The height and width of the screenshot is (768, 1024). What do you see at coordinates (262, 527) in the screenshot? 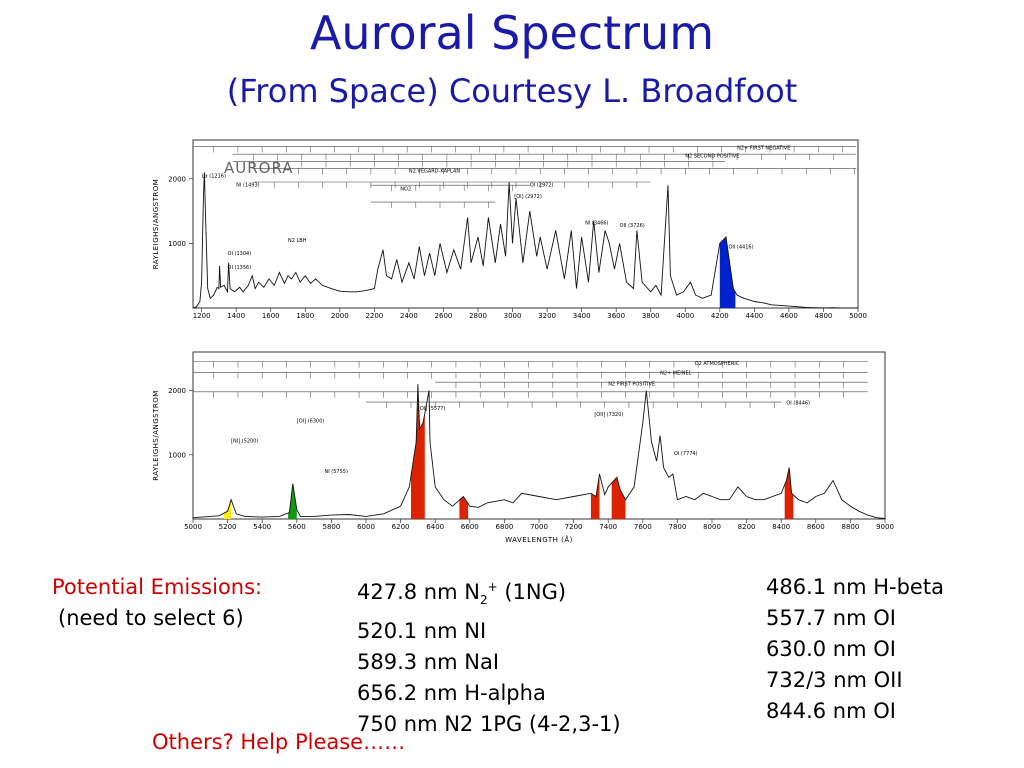
I see `x-tick-label: 5400` at bounding box center [262, 527].